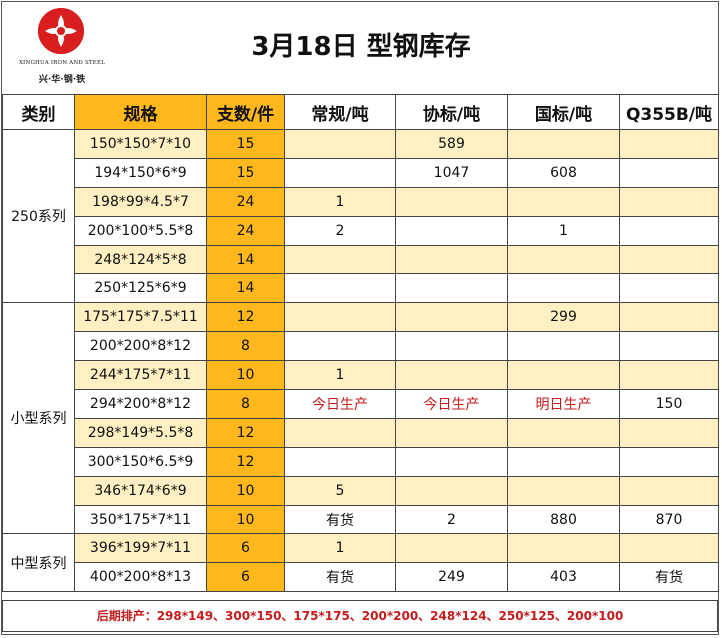  I want to click on national-cell: 1, so click(563, 230).